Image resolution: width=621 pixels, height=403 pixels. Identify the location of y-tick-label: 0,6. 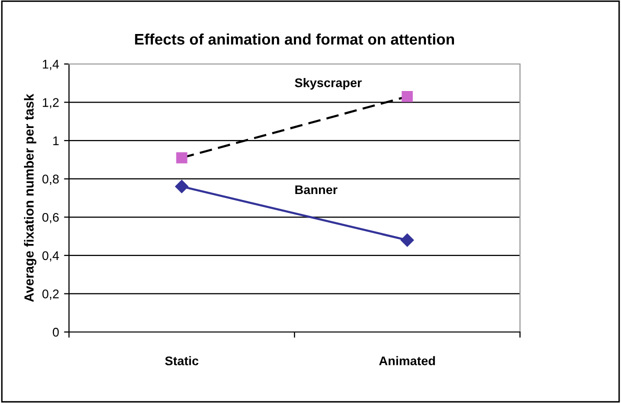
(50, 218).